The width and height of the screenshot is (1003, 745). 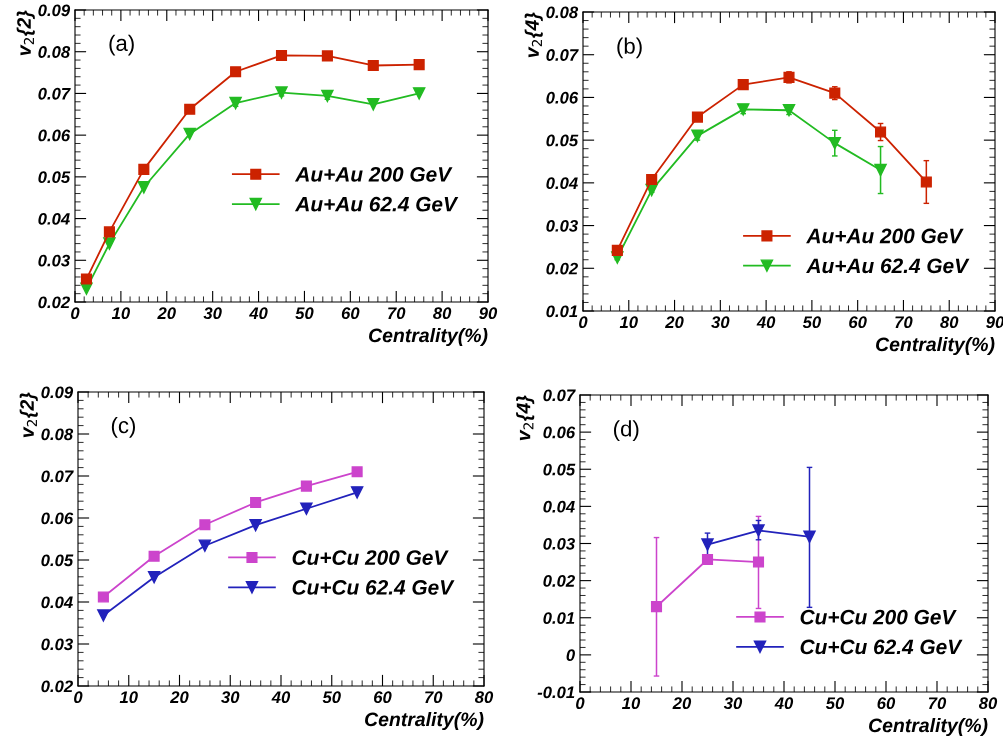 I want to click on annotation: (c), so click(x=123, y=427).